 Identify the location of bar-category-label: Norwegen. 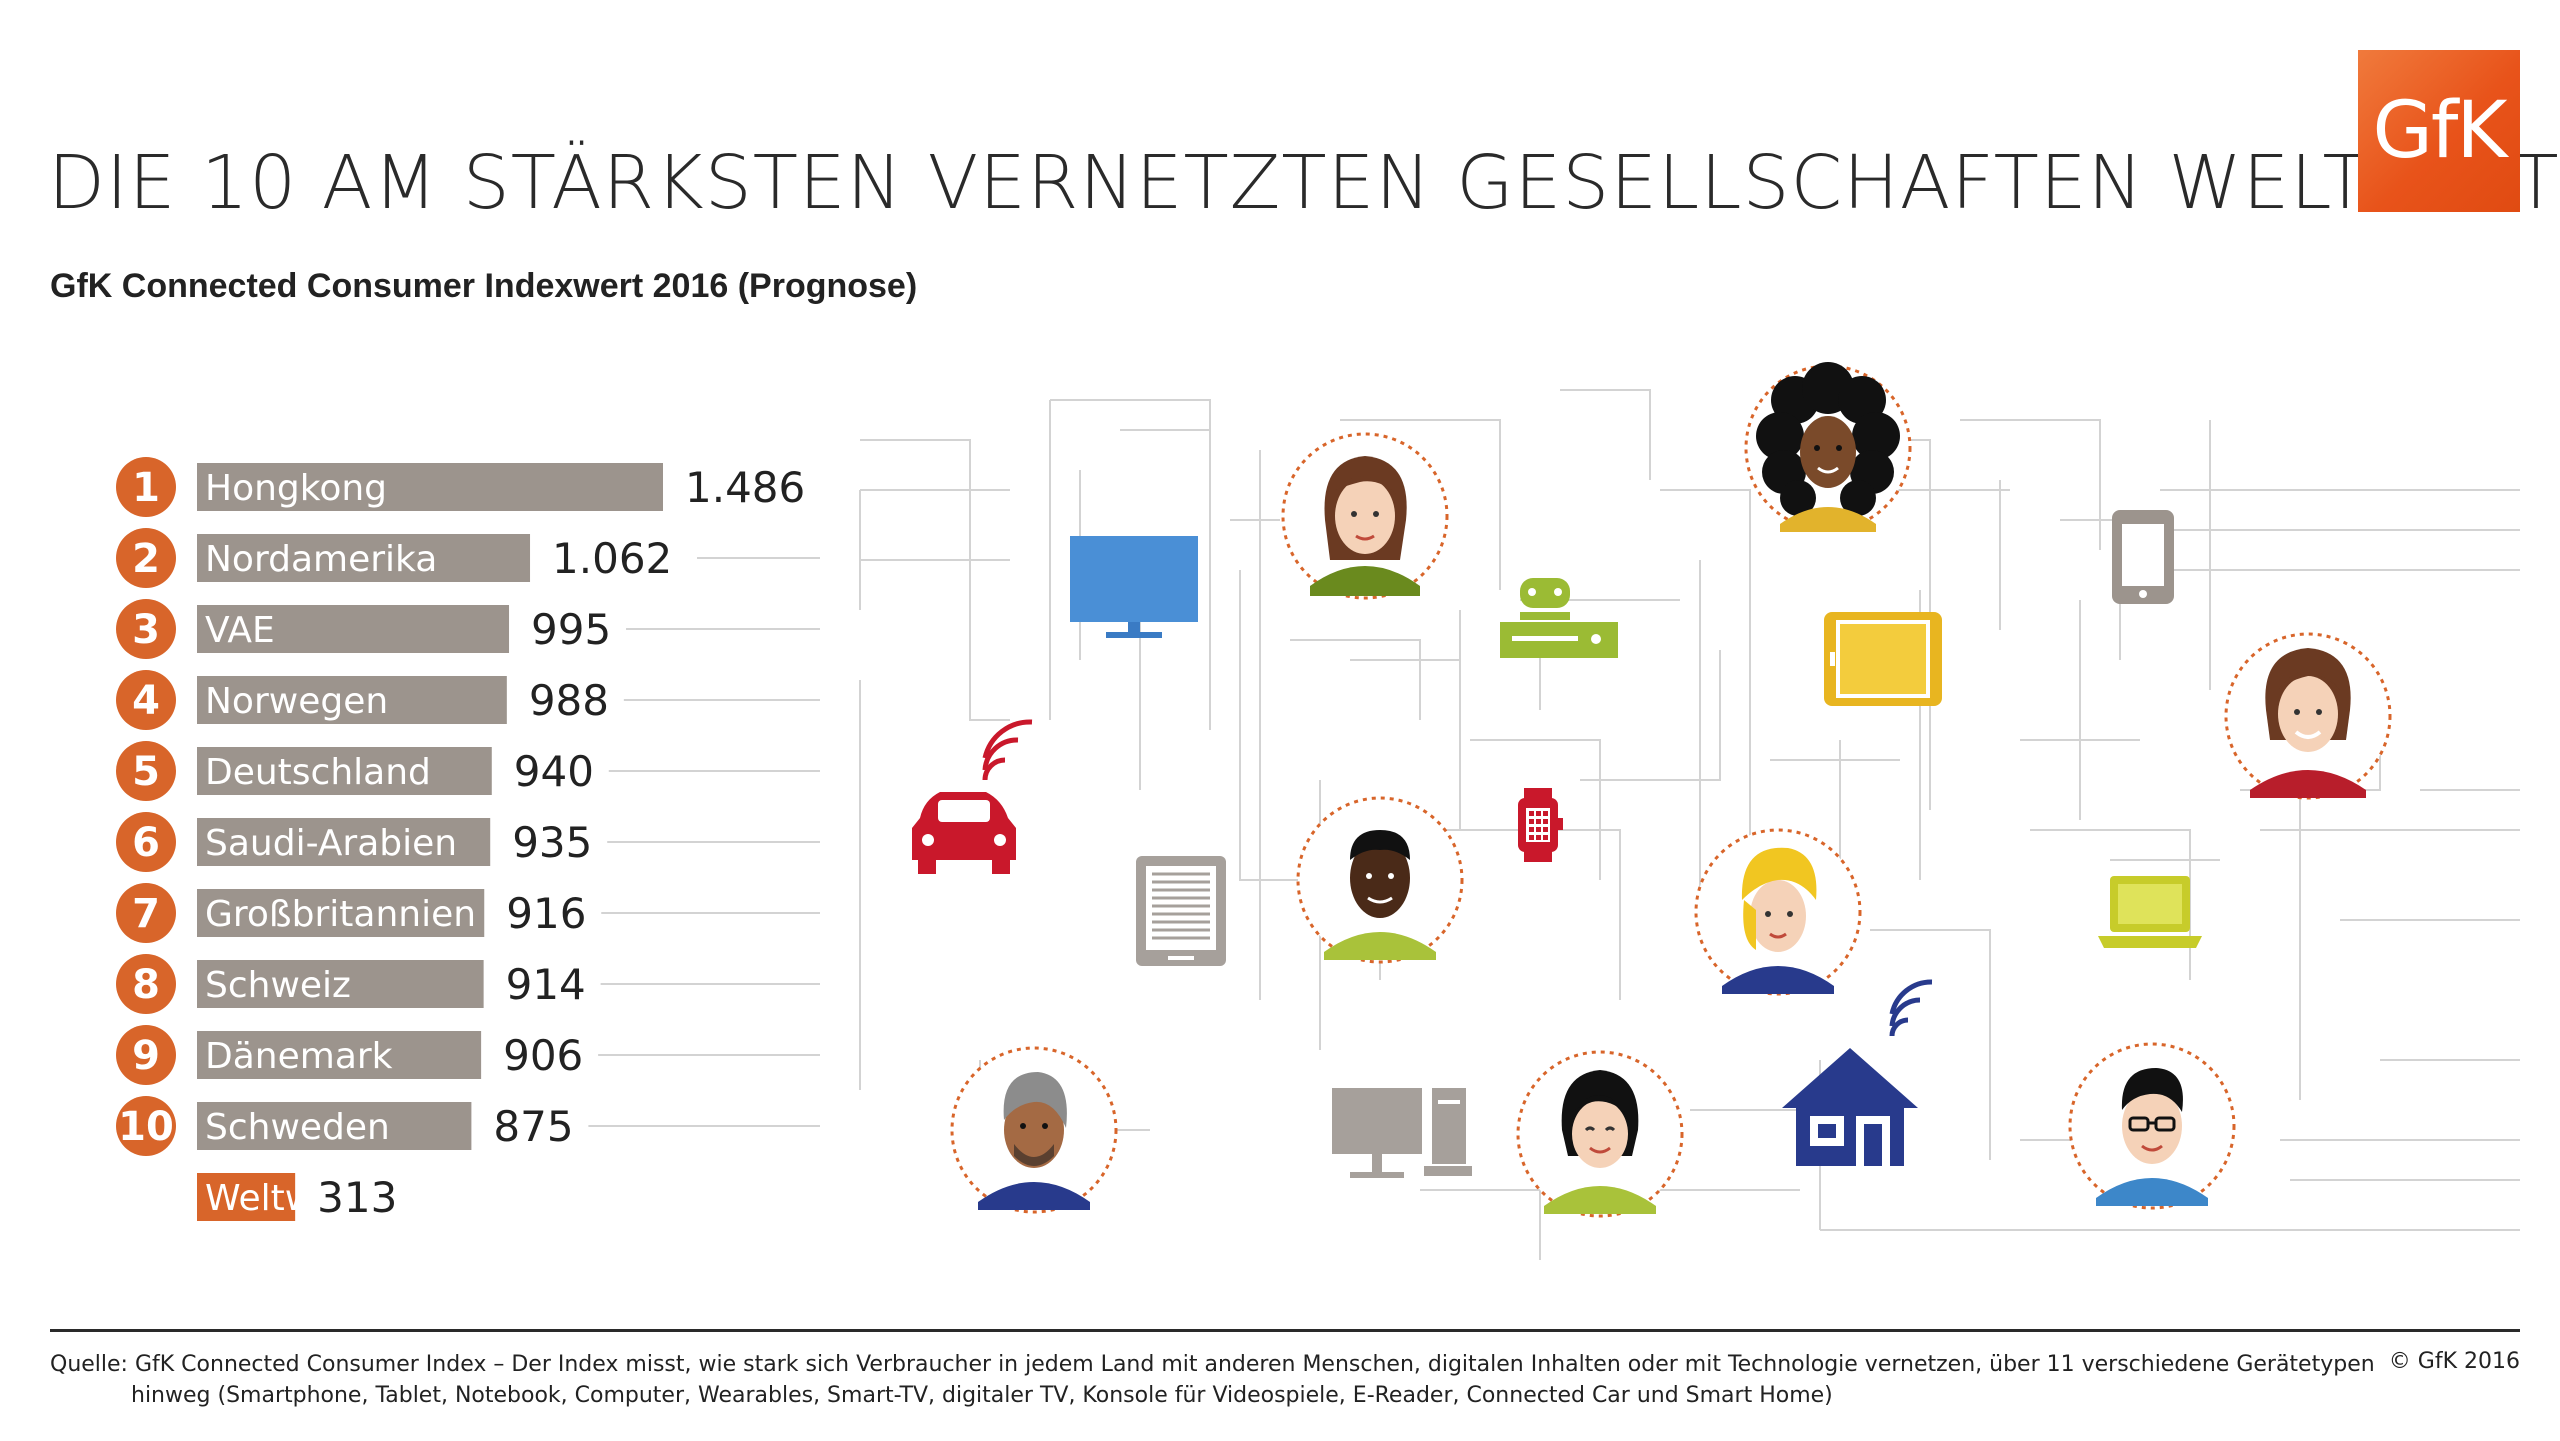
(296, 701).